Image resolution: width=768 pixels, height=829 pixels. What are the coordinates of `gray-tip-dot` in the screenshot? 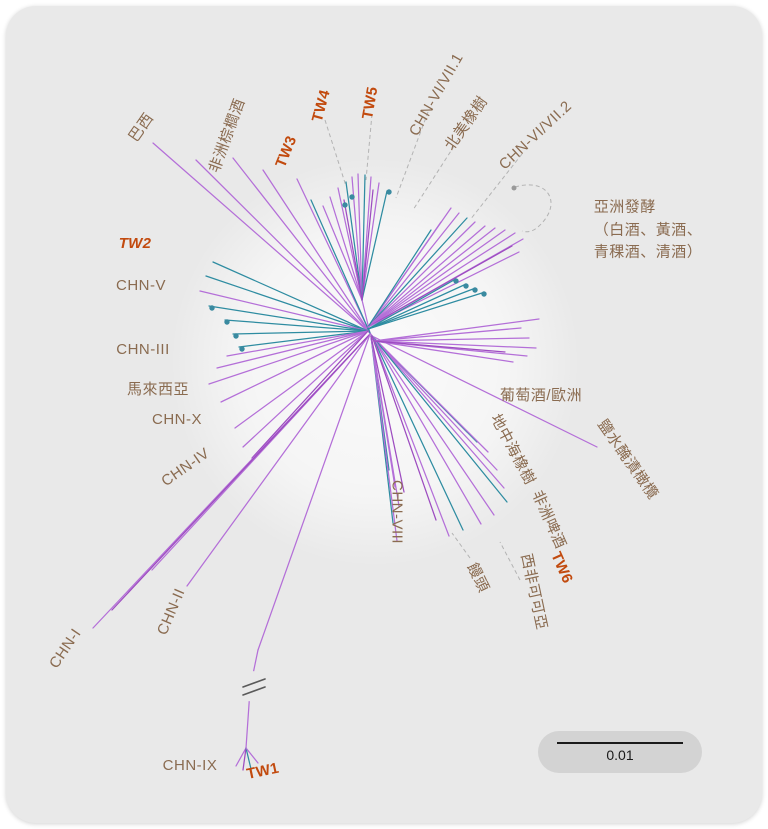 It's located at (514, 188).